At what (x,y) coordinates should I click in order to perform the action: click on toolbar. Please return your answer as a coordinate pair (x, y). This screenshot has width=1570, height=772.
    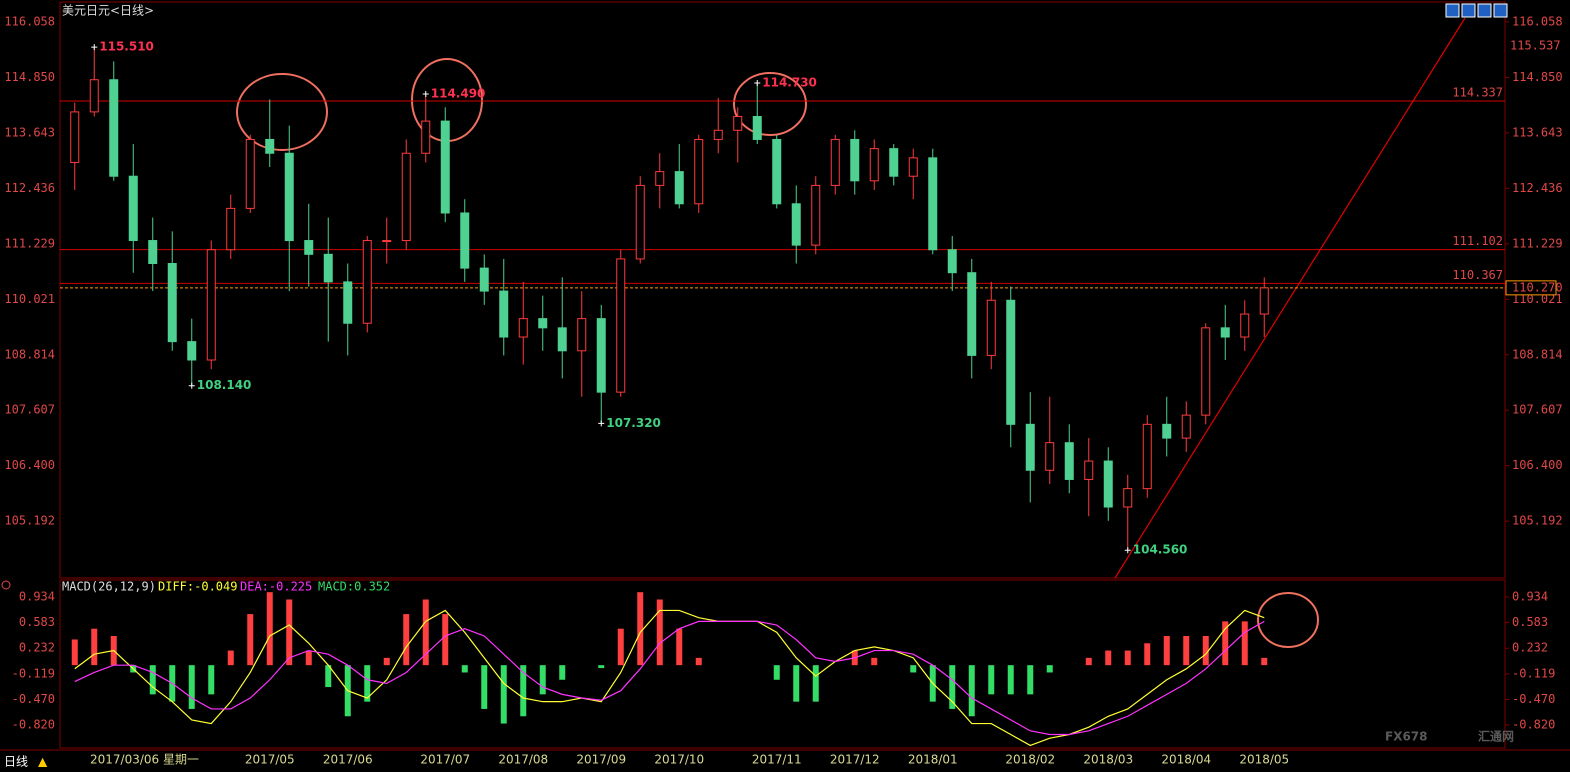
    Looking at the image, I should click on (1476, 10).